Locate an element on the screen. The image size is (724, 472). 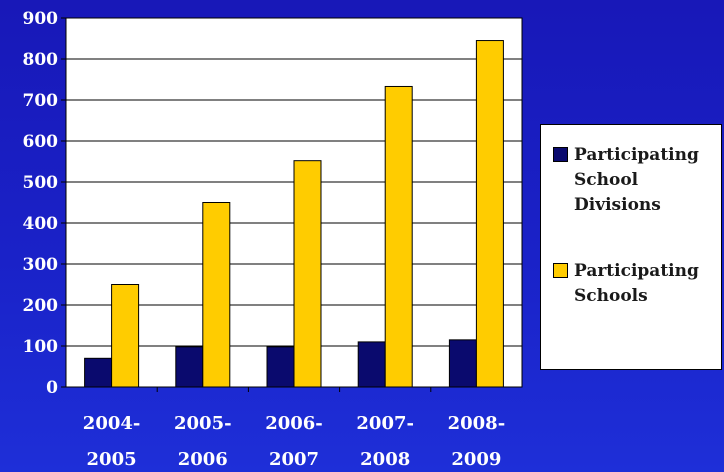
x-tick-label: 2005 is located at coordinates (112, 459).